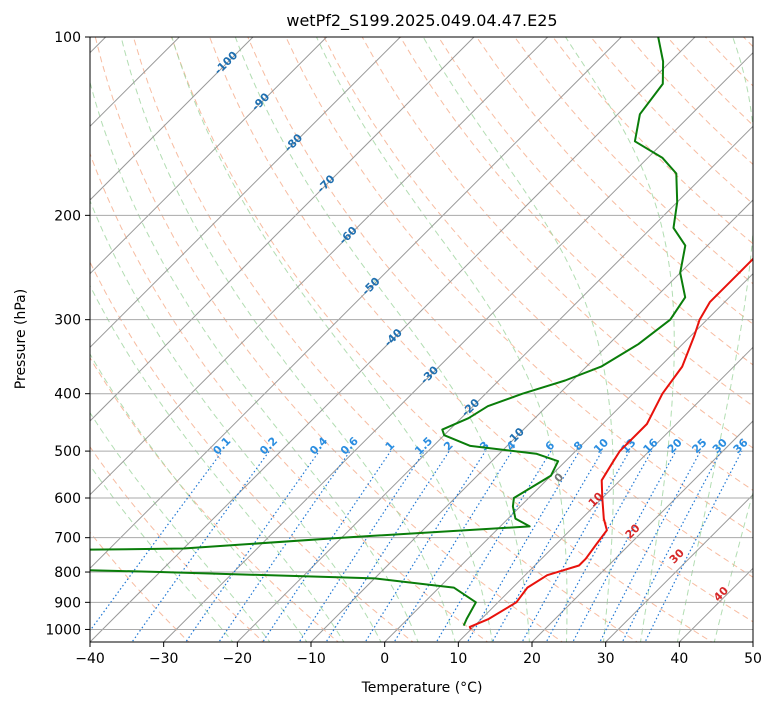  I want to click on x-tick-label: 20, so click(532, 659).